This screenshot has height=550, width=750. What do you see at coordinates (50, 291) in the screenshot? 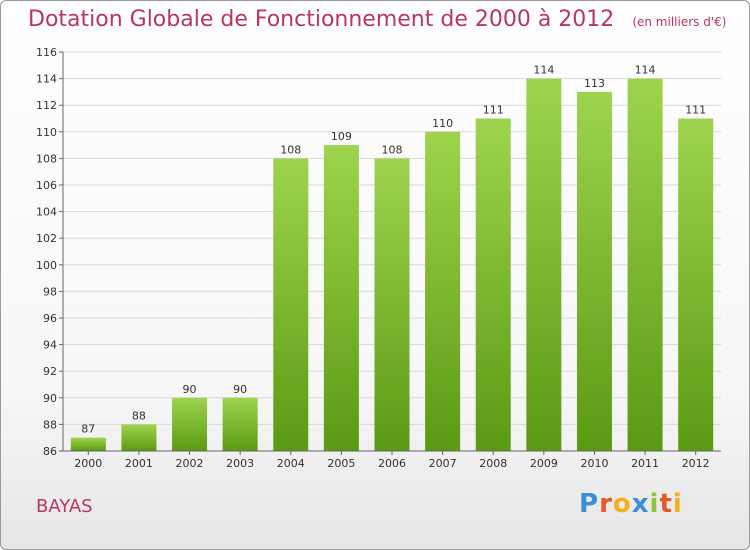
I see `y-tick-label: 98` at bounding box center [50, 291].